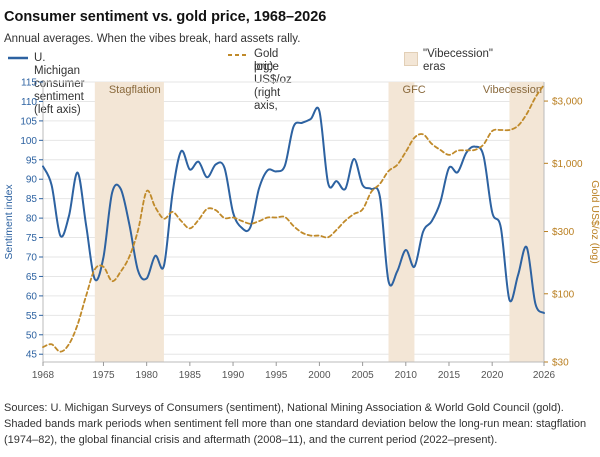  I want to click on left-tick-label: 100, so click(28, 141).